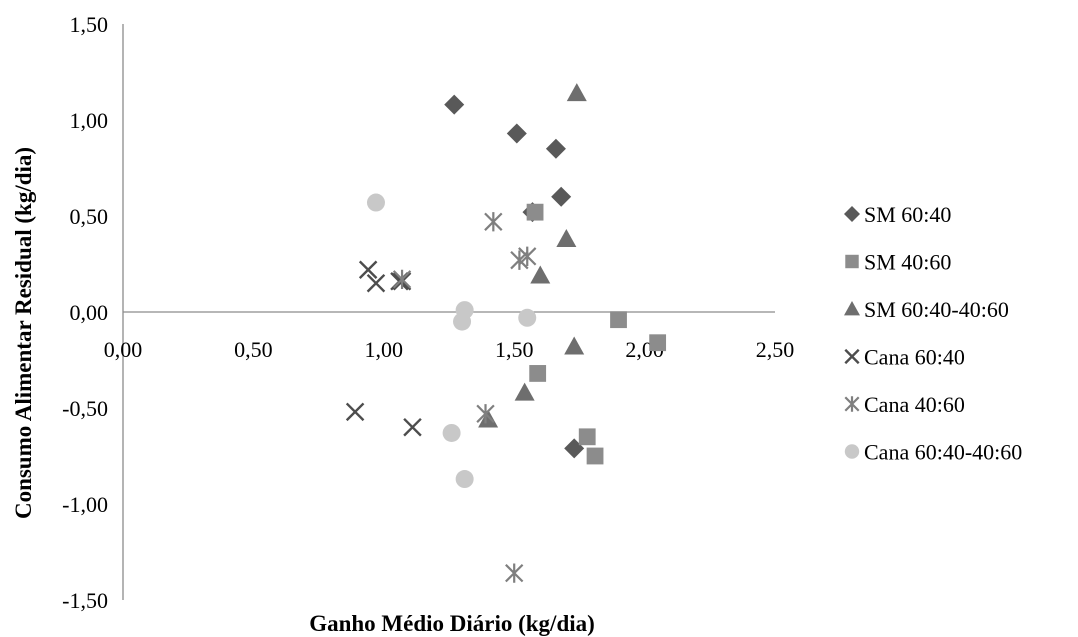  Describe the element at coordinates (89, 24) in the screenshot. I see `y-tick-label: 1,50` at that location.